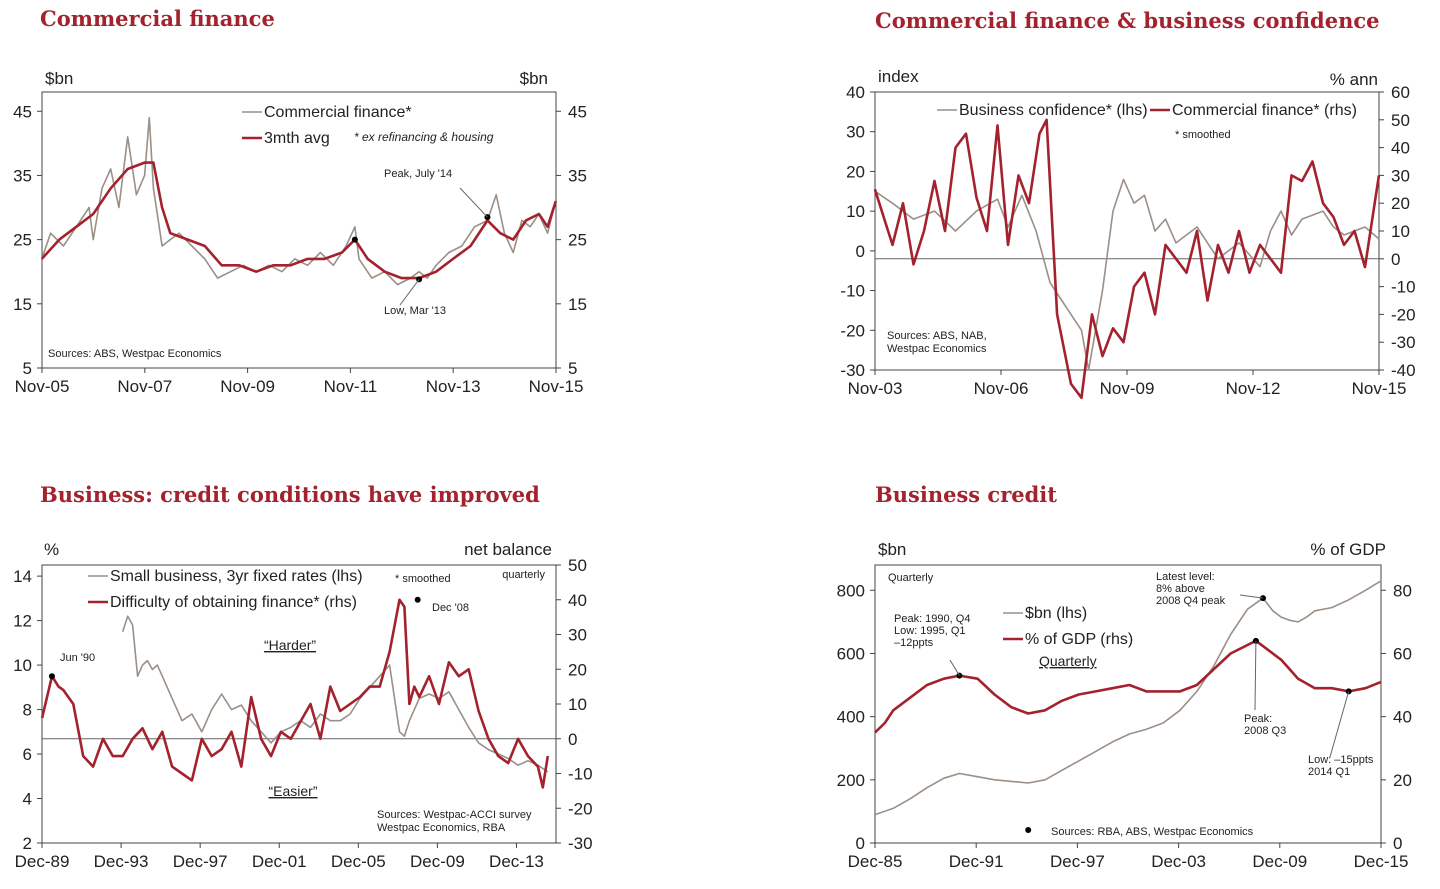  I want to click on y-tick-label-right: -10, so click(1403, 287).